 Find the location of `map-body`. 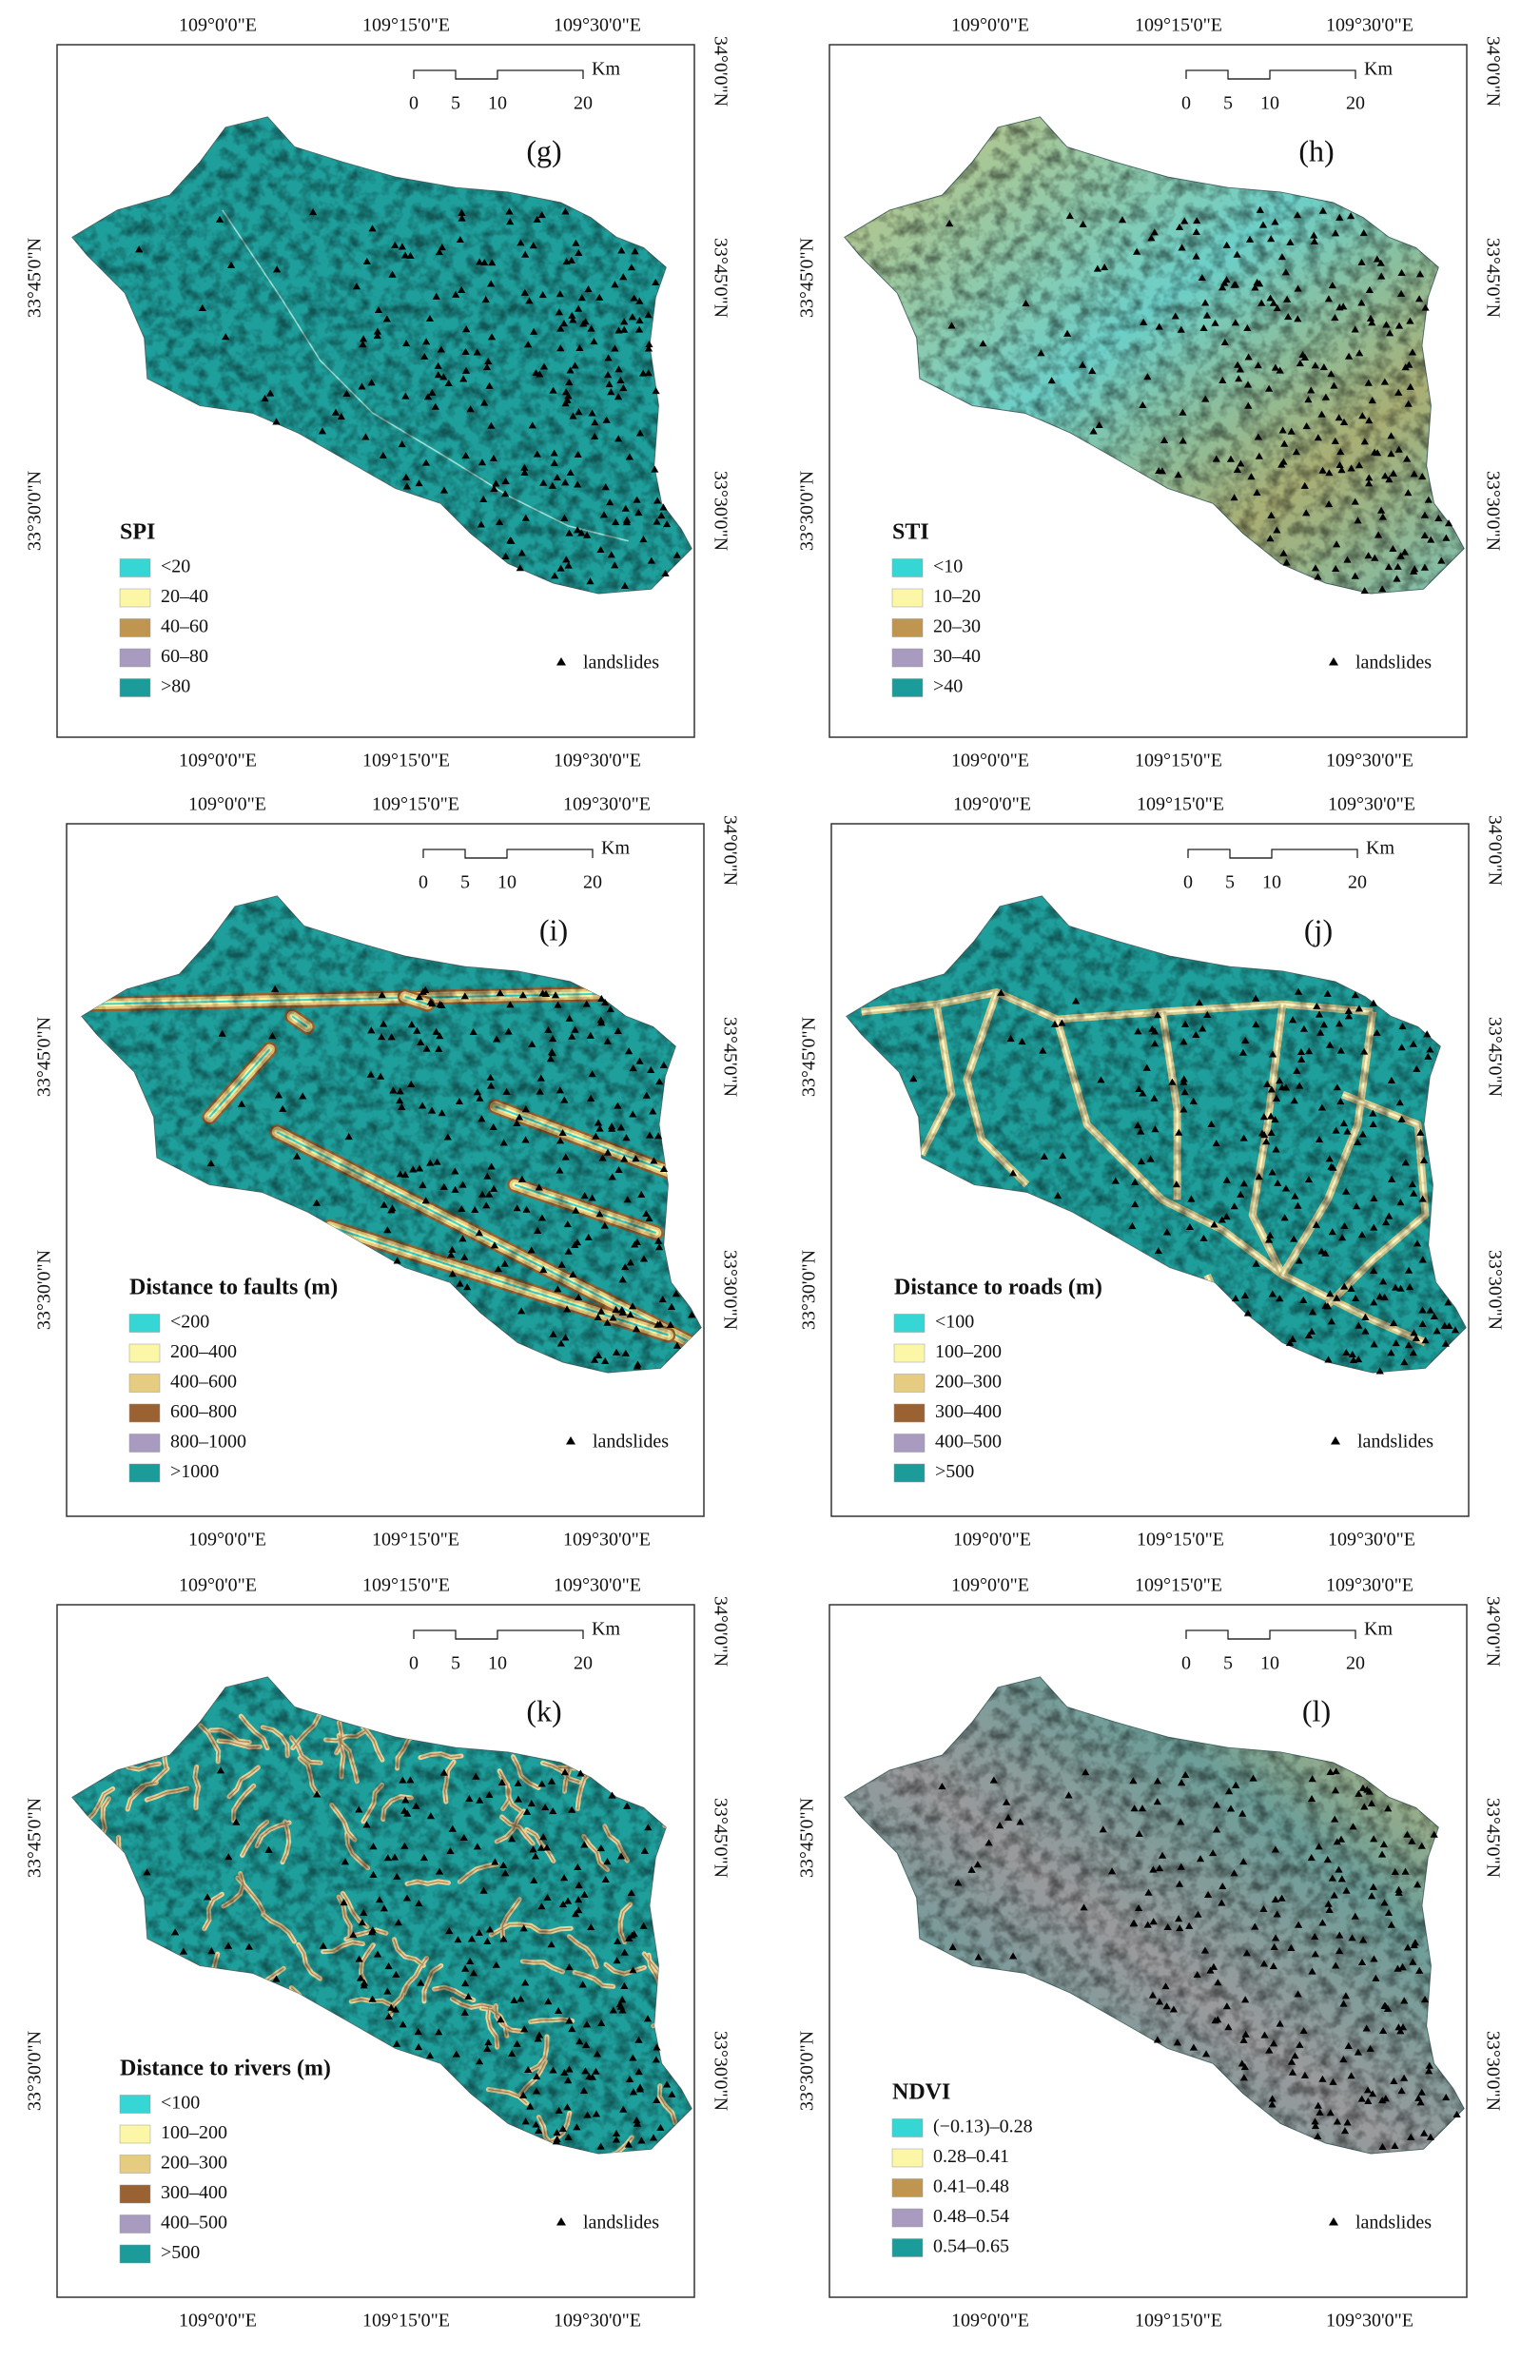

map-body is located at coordinates (382, 1916).